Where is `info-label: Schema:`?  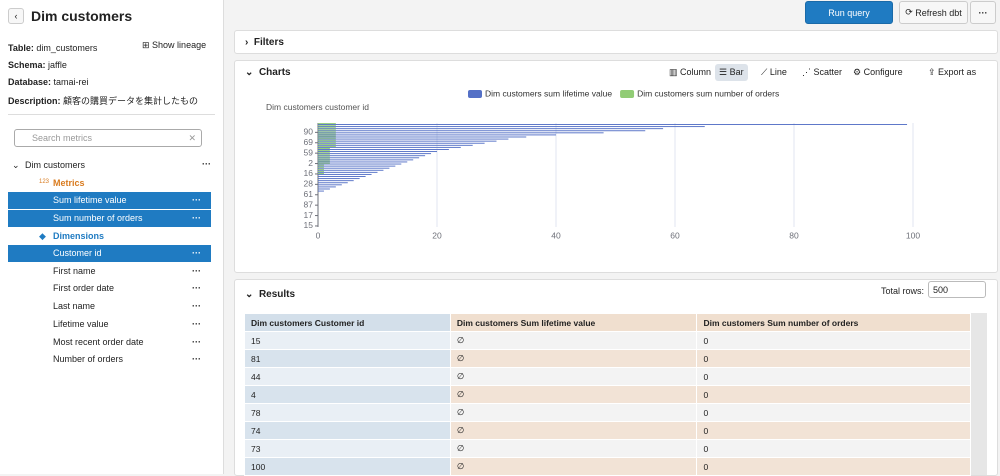
info-label: Schema: is located at coordinates (27, 65).